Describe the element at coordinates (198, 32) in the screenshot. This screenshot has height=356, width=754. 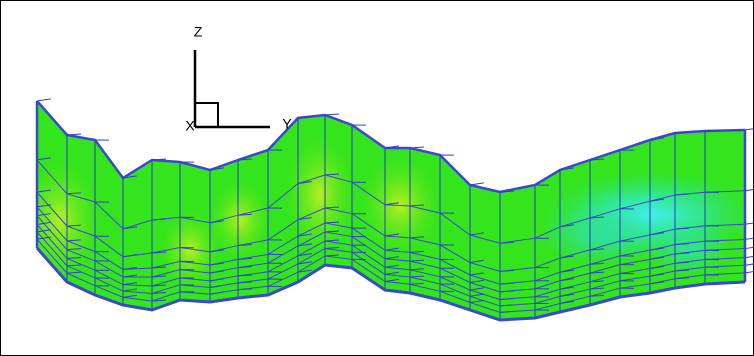
I see `z-label: Z` at that location.